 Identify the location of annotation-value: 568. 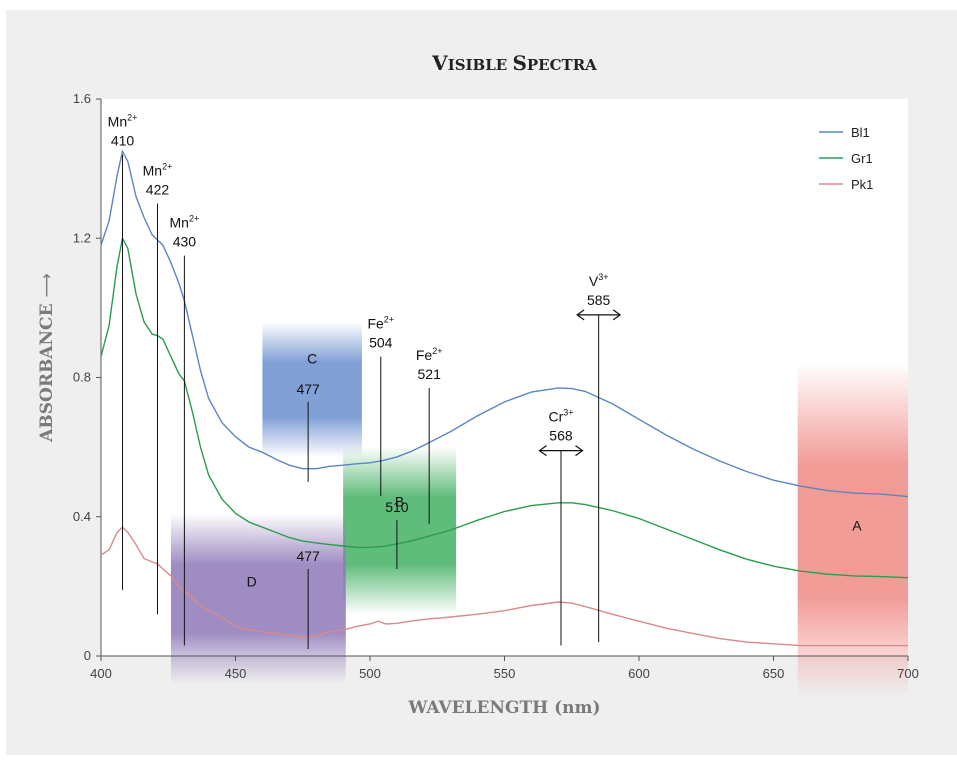
(561, 436).